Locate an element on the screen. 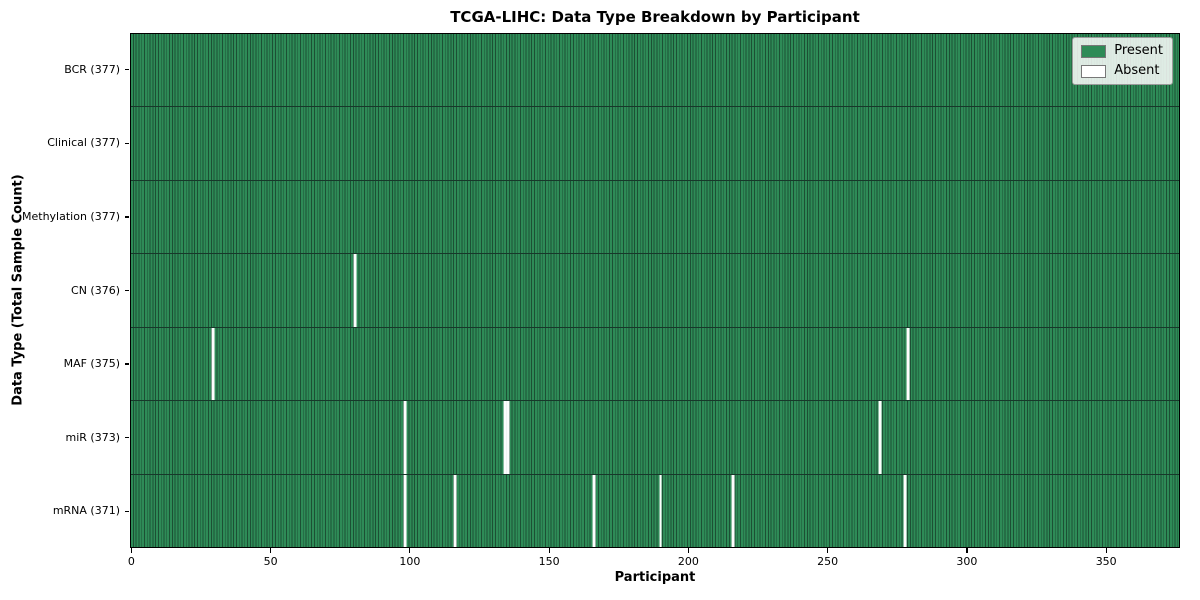  y-tick-label: miR (373) is located at coordinates (93, 437).